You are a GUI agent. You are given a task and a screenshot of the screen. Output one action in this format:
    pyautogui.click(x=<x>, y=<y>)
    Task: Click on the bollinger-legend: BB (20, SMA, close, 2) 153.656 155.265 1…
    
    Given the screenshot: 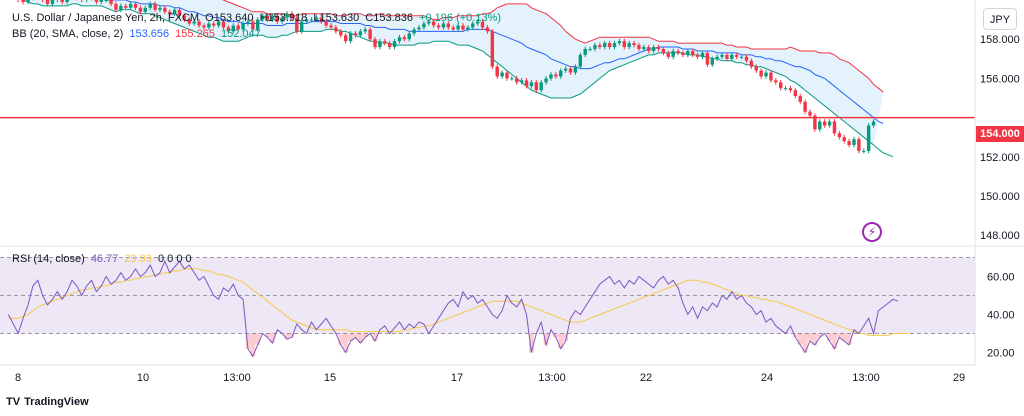 What is the action you would take?
    pyautogui.click(x=138, y=34)
    